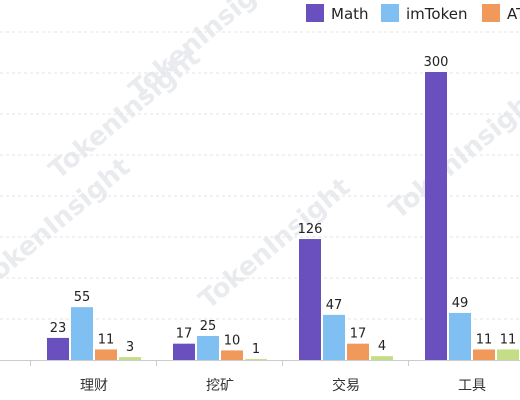  Describe the element at coordinates (130, 347) in the screenshot. I see `data-label: 3` at that location.